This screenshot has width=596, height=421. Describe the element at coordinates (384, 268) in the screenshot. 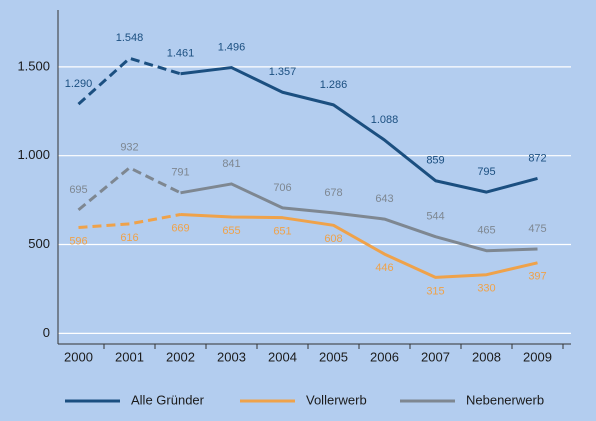

I see `data-label: 446` at that location.